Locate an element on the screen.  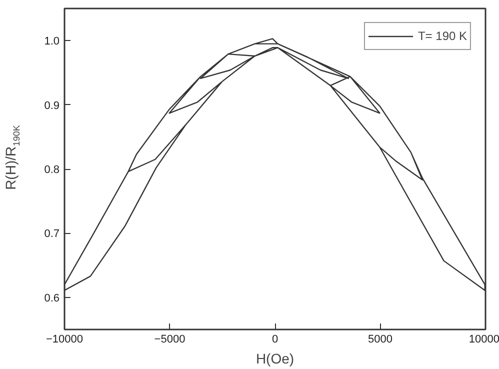
x-tick-label: 10000 is located at coordinates (483, 340).